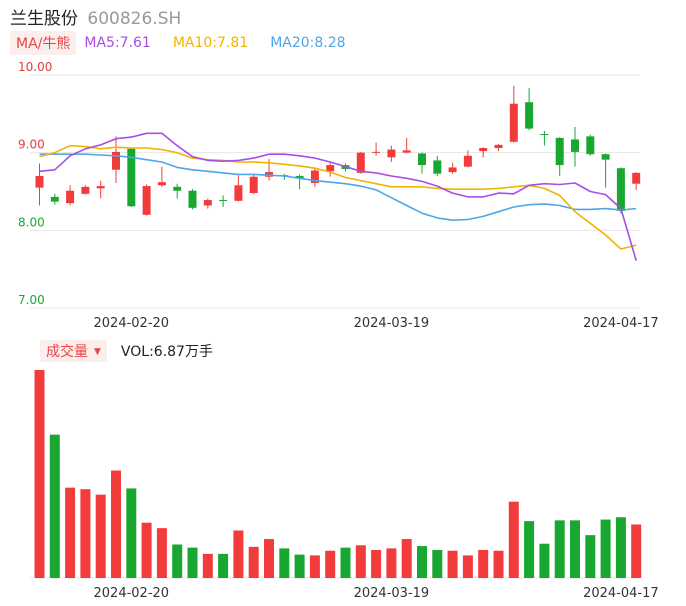 This screenshot has width=686, height=606. What do you see at coordinates (31, 145) in the screenshot?
I see `price-axis-label: 9.00` at bounding box center [31, 145].